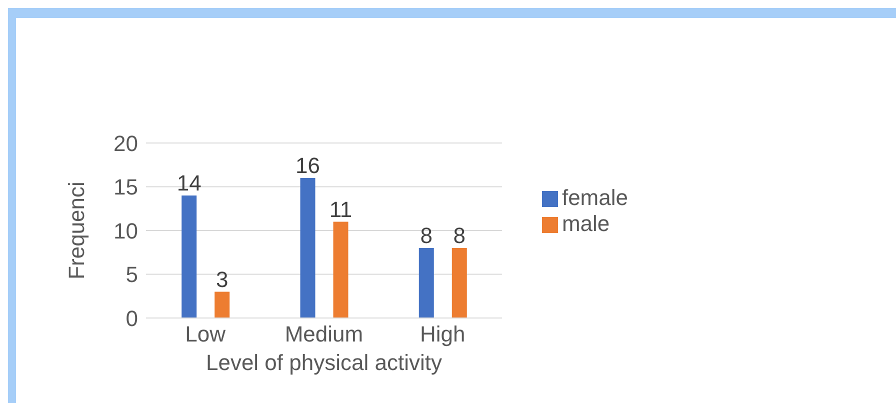  What do you see at coordinates (340, 209) in the screenshot?
I see `data-label: 11` at bounding box center [340, 209].